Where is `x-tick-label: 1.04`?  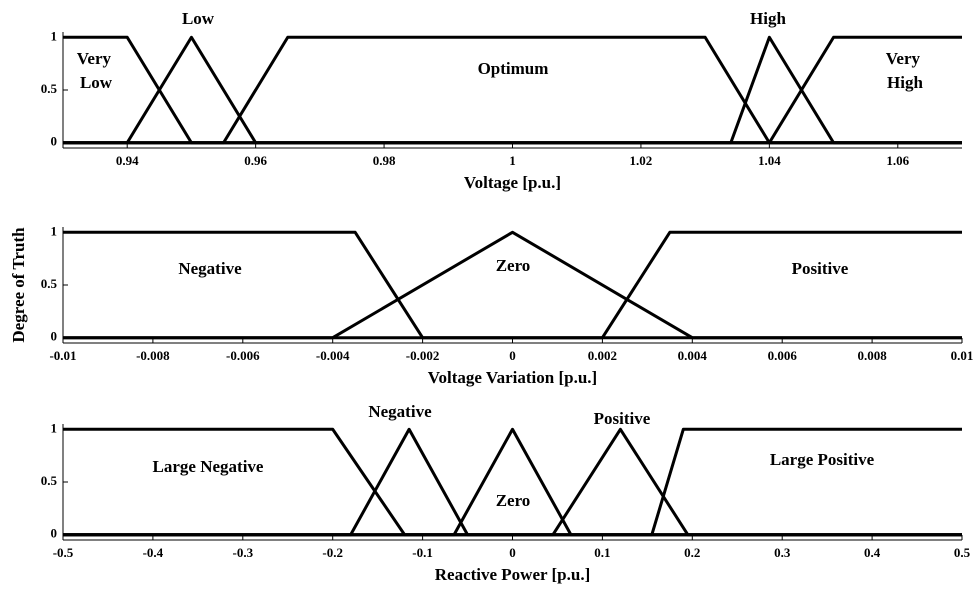 x-tick-label: 1.04 is located at coordinates (769, 160).